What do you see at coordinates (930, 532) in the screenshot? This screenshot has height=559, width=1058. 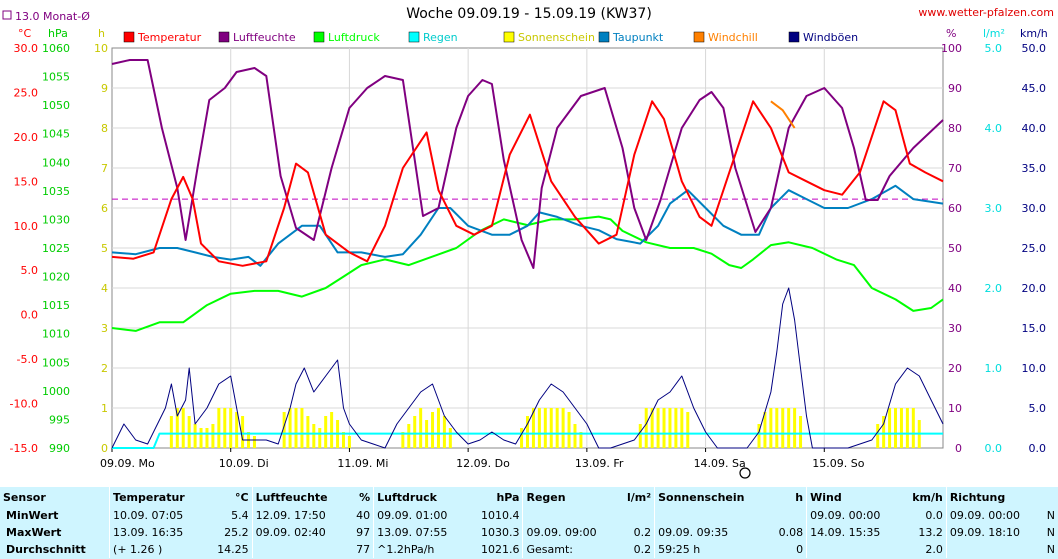 I see `stats-cell: 13.2` at bounding box center [930, 532].